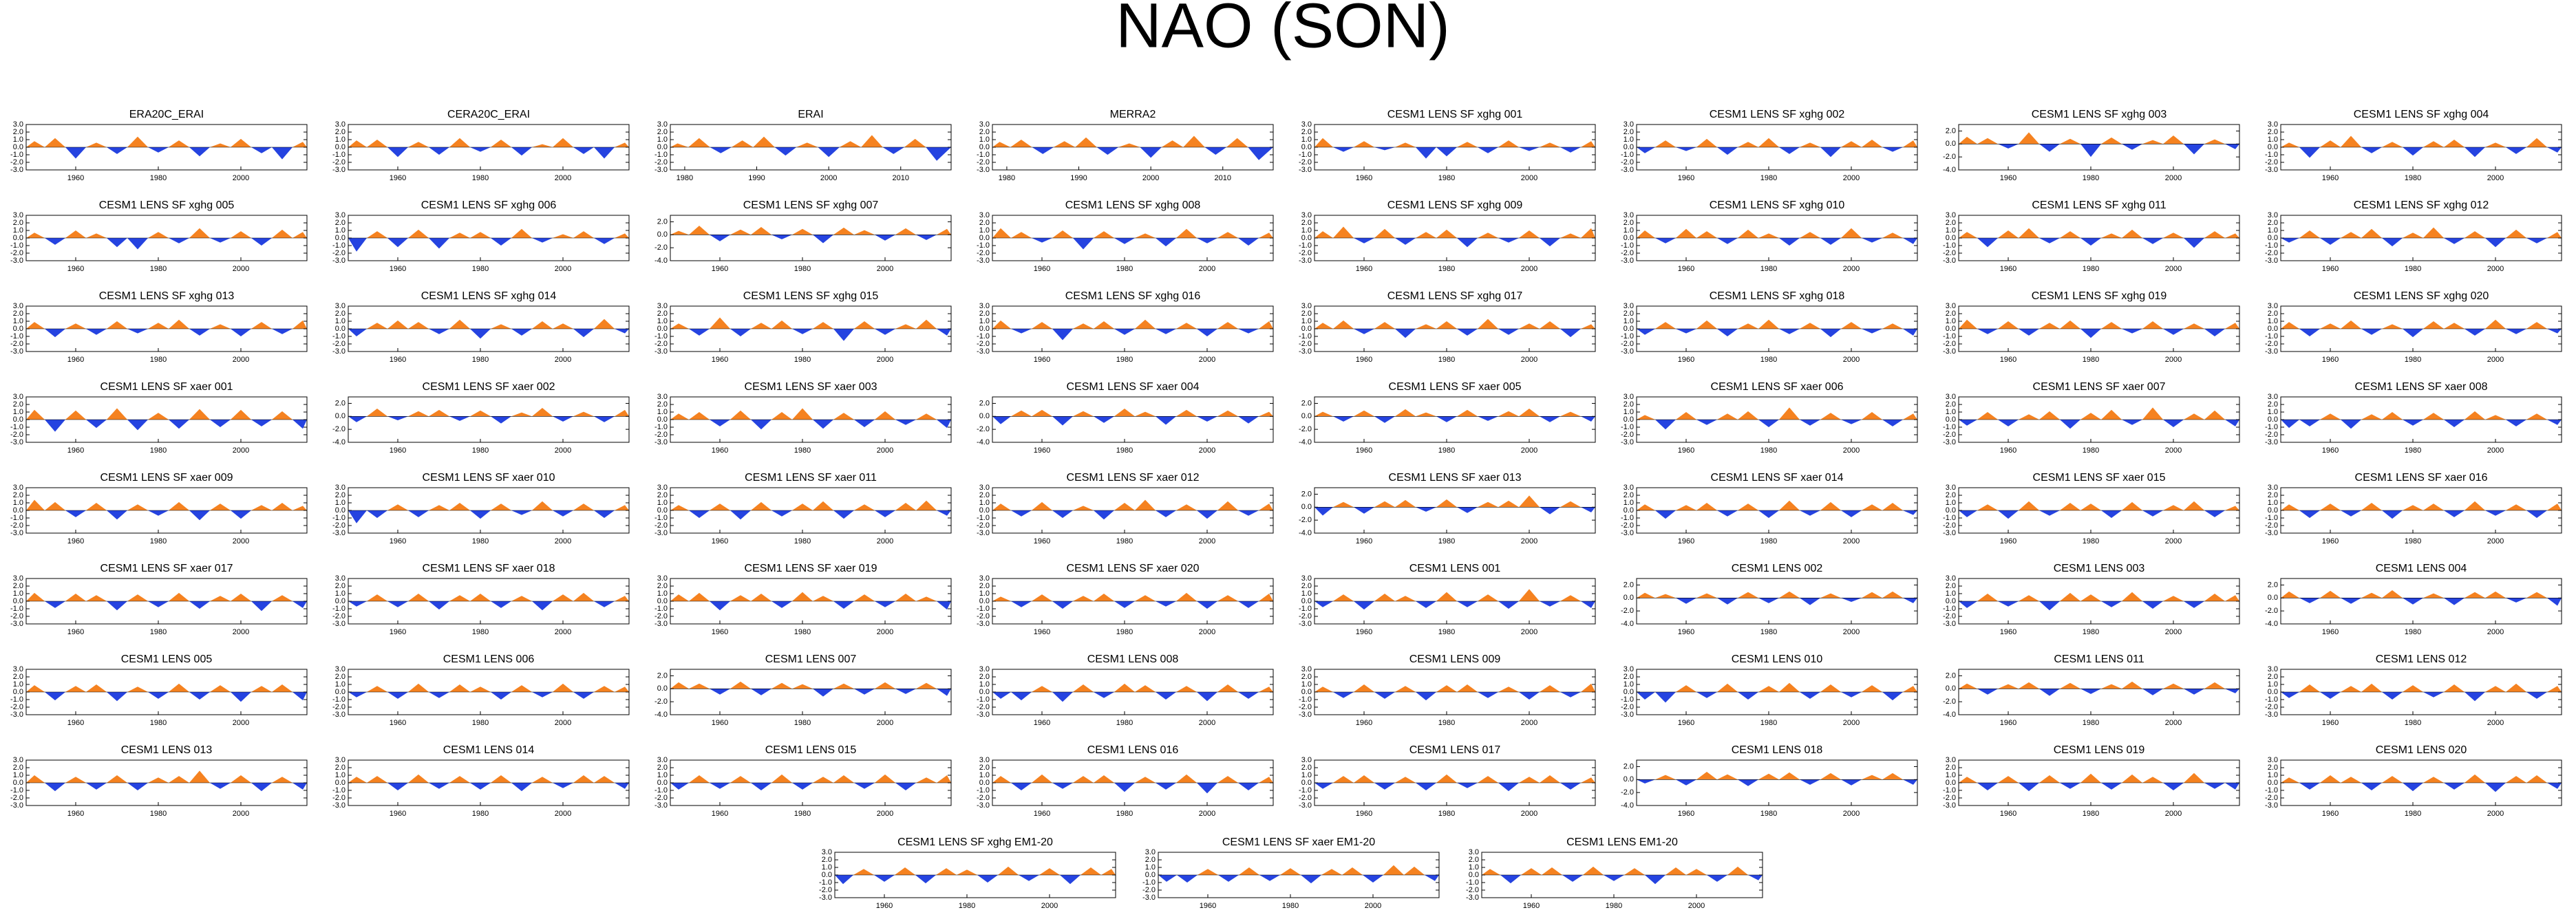 The image size is (2576, 919). What do you see at coordinates (166, 387) in the screenshot?
I see `panel-title: CESM1 LENS SF xaer 001` at bounding box center [166, 387].